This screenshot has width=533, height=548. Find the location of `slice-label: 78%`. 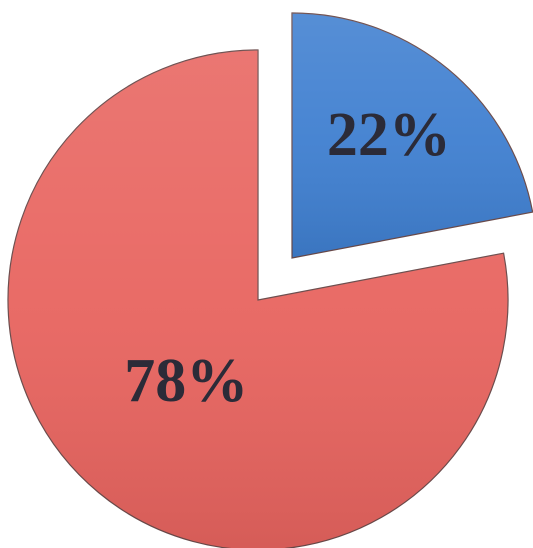

slice-label: 78% is located at coordinates (186, 381).